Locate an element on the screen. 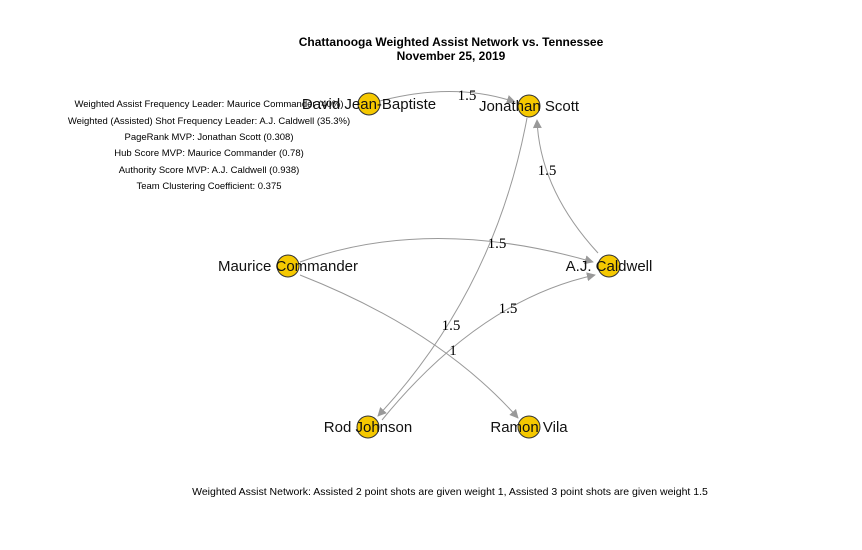 This screenshot has height=550, width=862. node-label-ramon-vila: Ramon Vila is located at coordinates (529, 427).